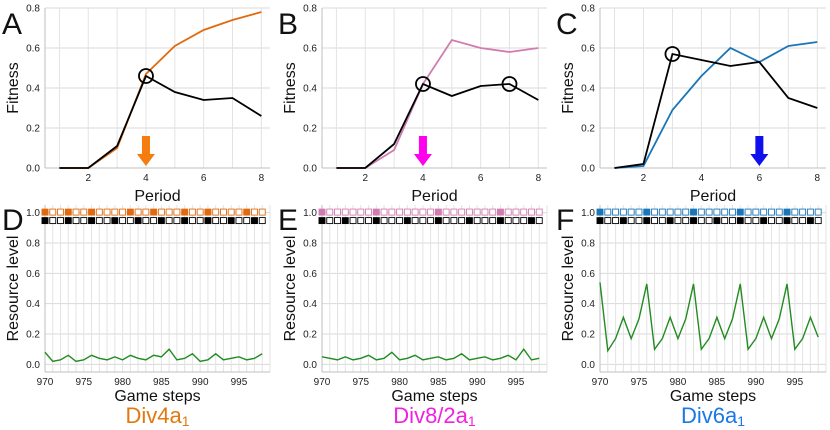 The width and height of the screenshot is (830, 430). I want to click on y-tick-label: 1.0, so click(310, 213).